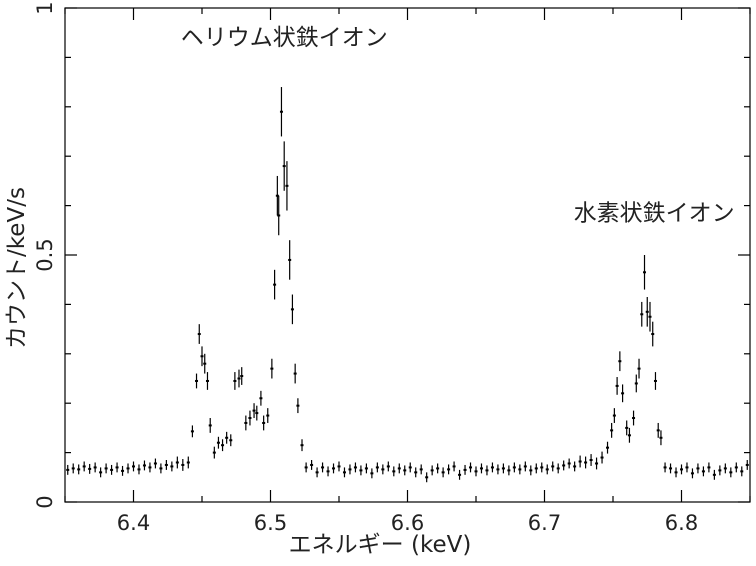 The width and height of the screenshot is (756, 566). Describe the element at coordinates (133, 523) in the screenshot. I see `x-tick-label: 6.4` at that location.